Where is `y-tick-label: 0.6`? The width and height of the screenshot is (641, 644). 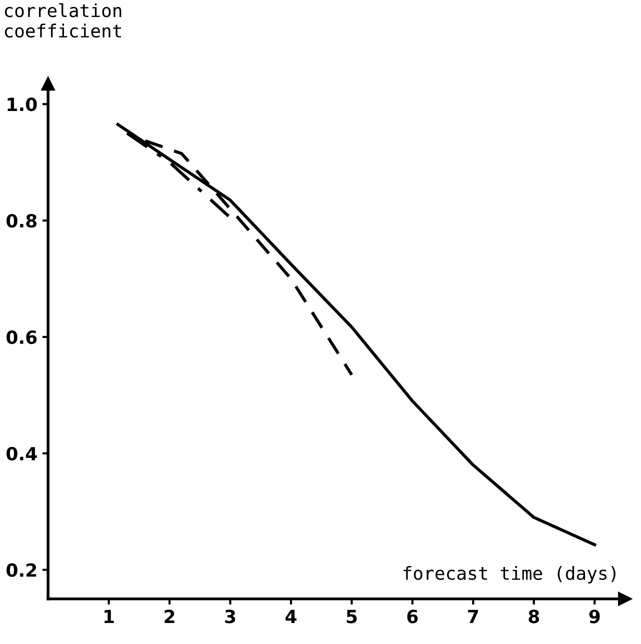
y-tick-label: 0.6 is located at coordinates (21, 337).